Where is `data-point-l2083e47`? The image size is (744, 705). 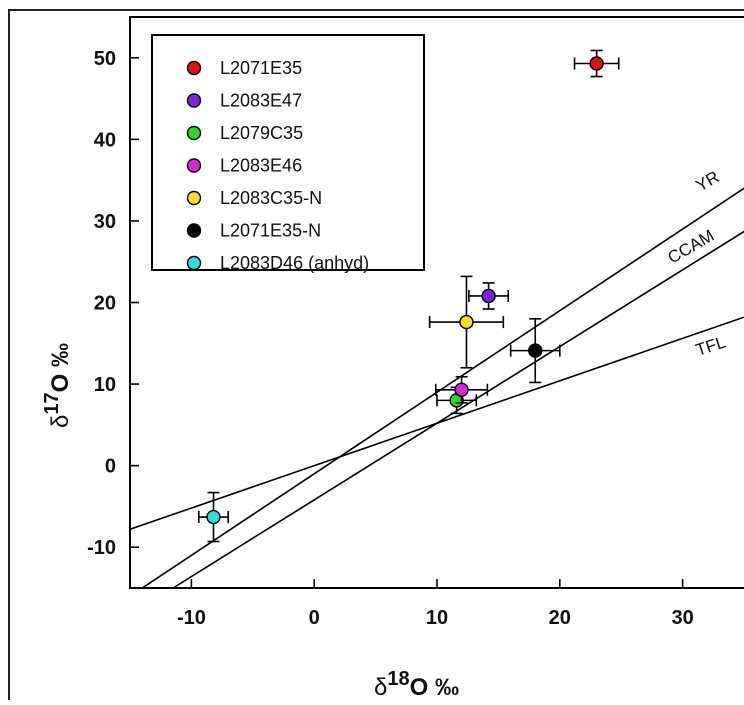
data-point-l2083e47 is located at coordinates (489, 296).